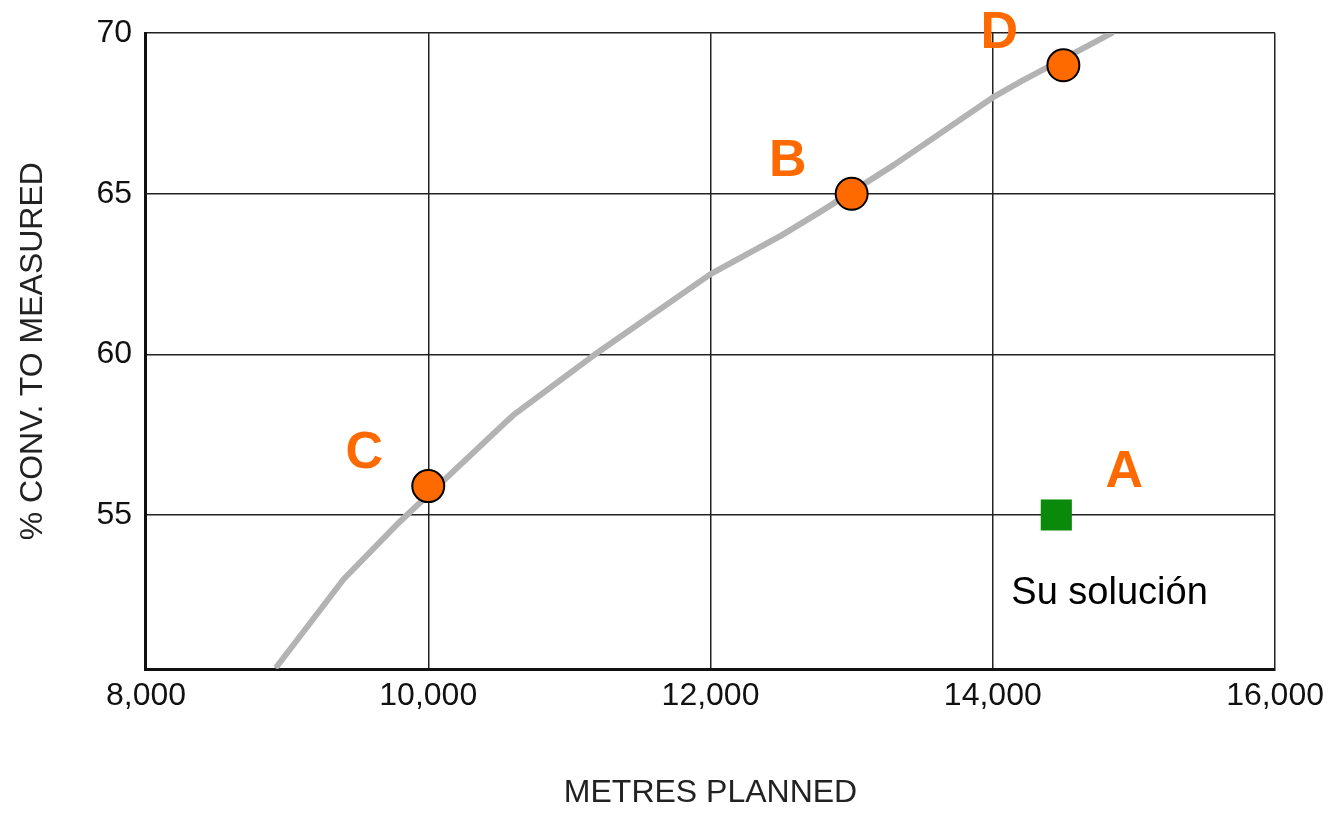 The image size is (1332, 826). I want to click on x-axis-title: METRES PLANNED, so click(710, 790).